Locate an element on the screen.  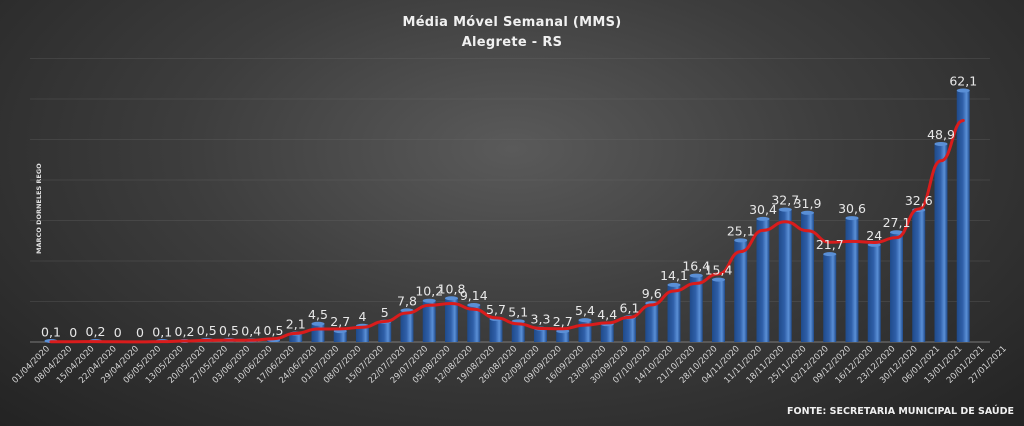
data-label: 0,4 is located at coordinates (251, 330).